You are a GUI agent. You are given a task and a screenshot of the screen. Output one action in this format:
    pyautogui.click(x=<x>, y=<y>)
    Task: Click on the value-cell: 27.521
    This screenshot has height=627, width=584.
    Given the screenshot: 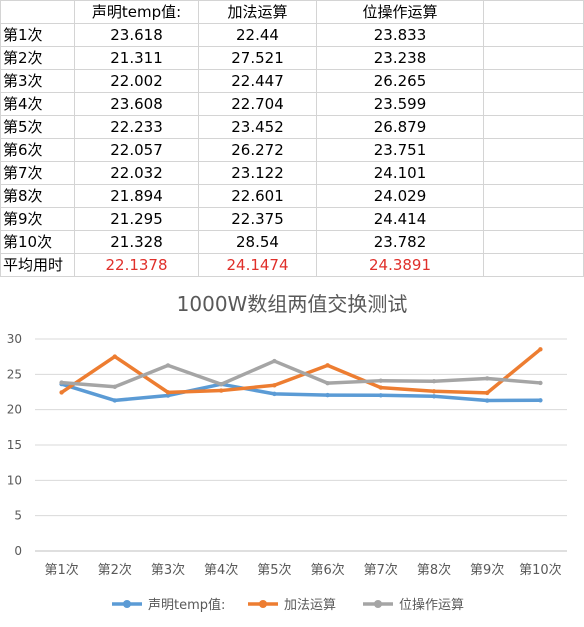 What is the action you would take?
    pyautogui.click(x=257, y=58)
    